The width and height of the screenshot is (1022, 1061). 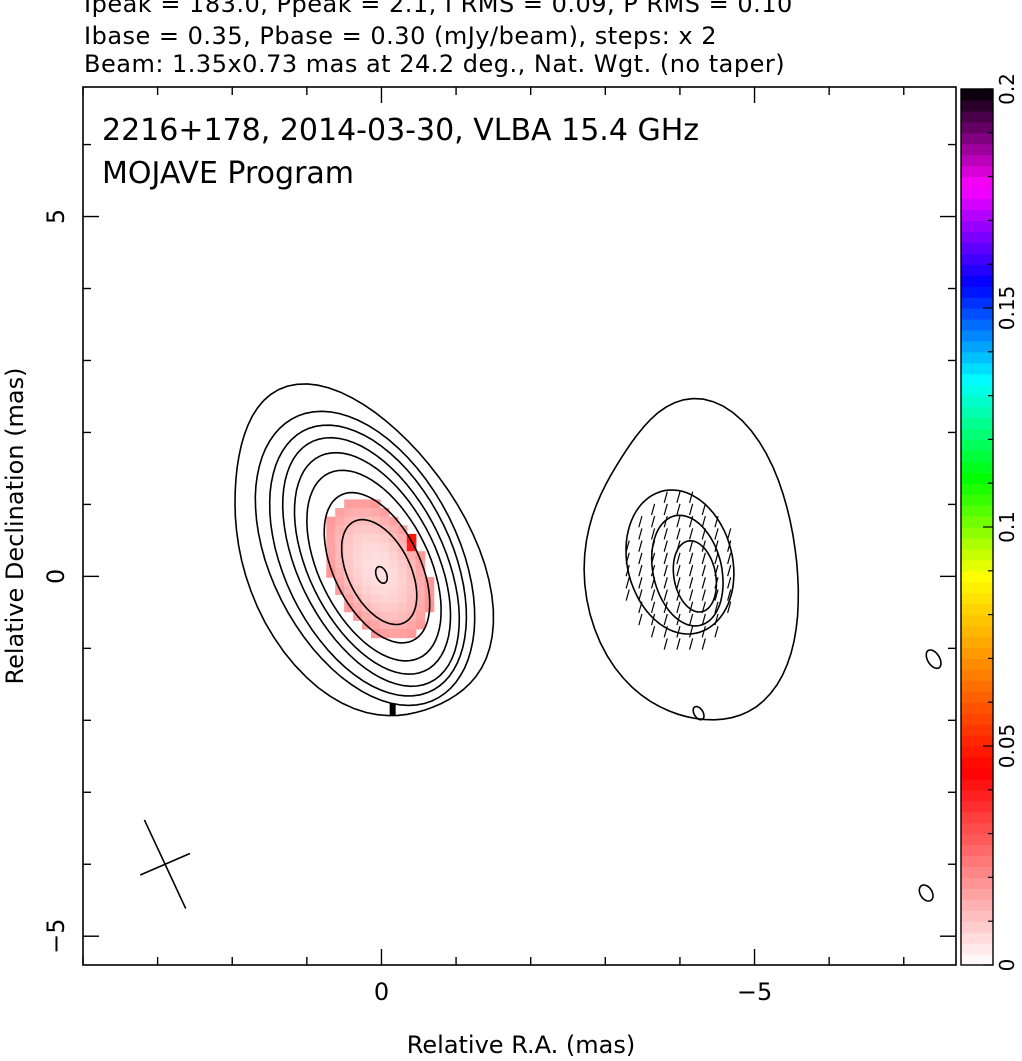 I want to click on y-axis-label: Relative Declination (mas), so click(x=15, y=525).